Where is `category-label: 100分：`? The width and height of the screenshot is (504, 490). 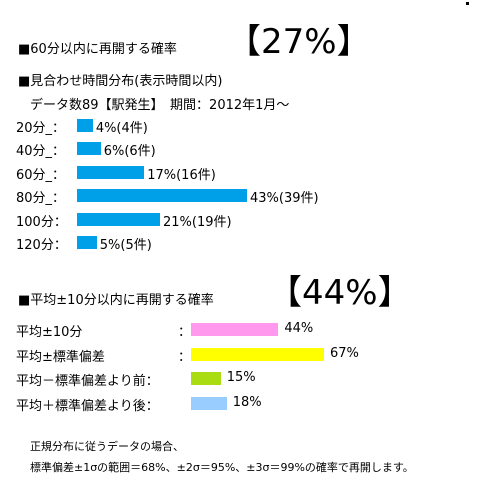
category-label: 100分： is located at coordinates (41, 222).